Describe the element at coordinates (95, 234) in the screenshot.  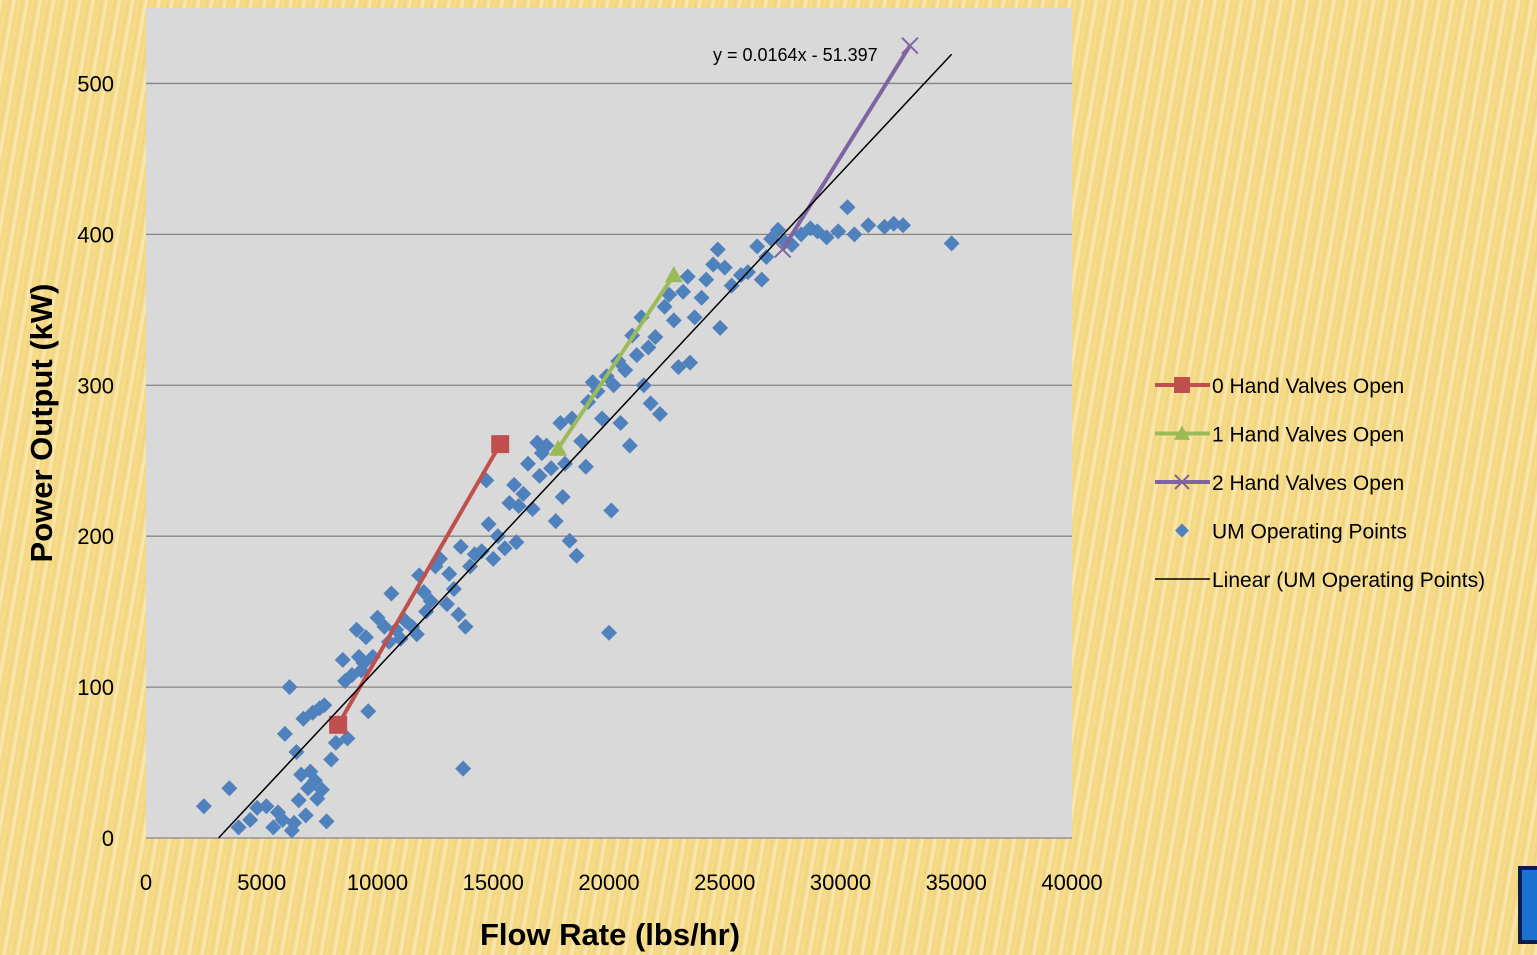
I see `y-tick-label: 400` at that location.